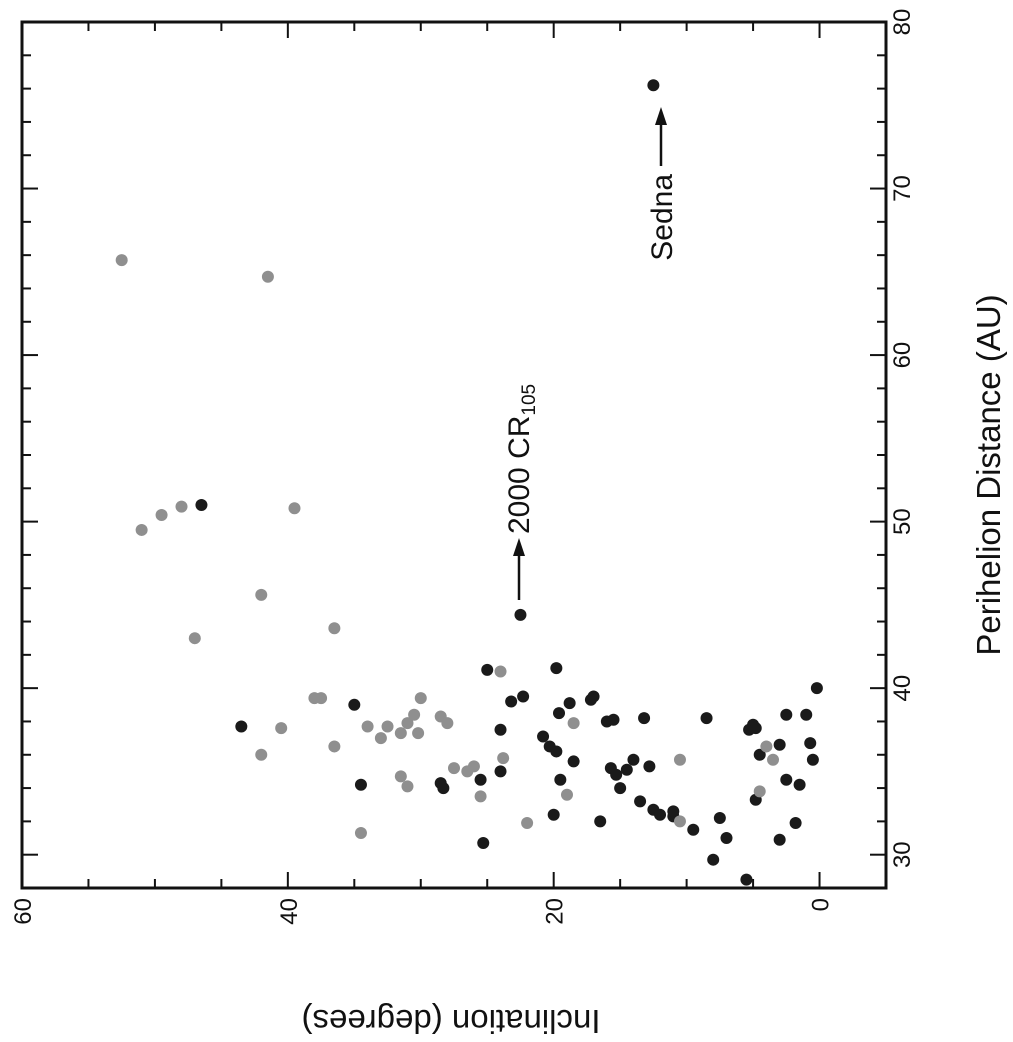 The image size is (1013, 1042). Describe the element at coordinates (902, 22) in the screenshot. I see `y-tick-label: 80` at that location.